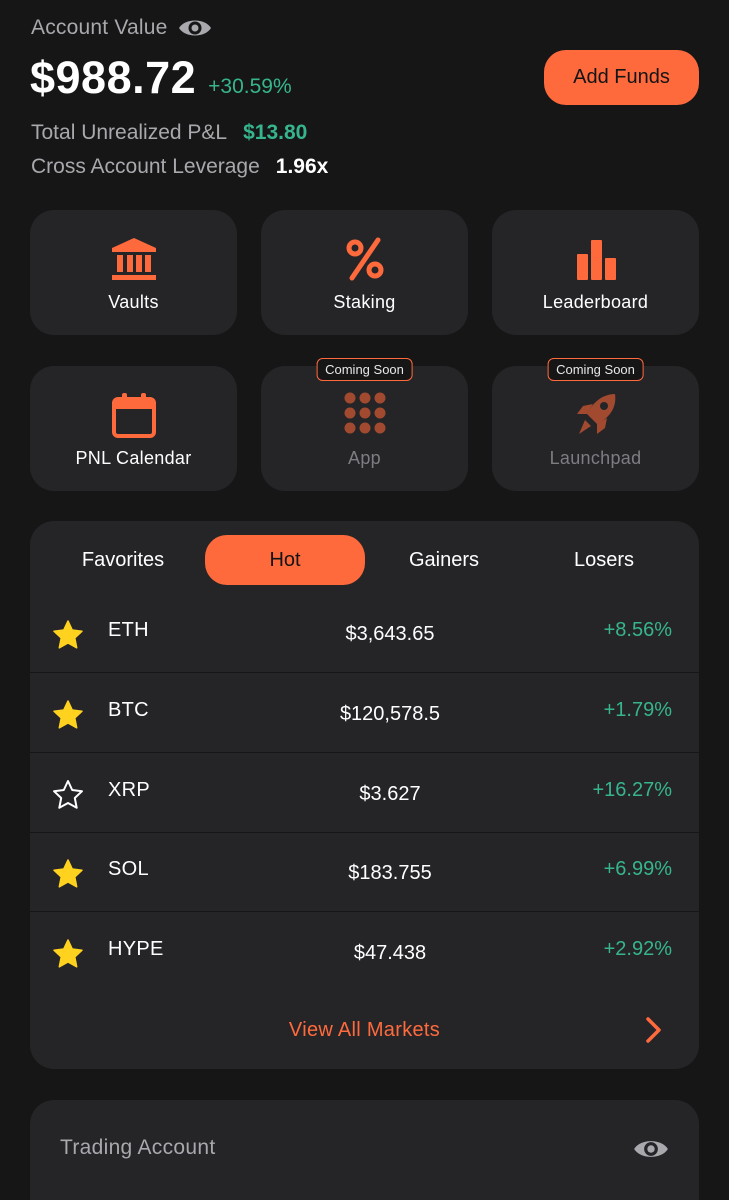 This screenshot has width=729, height=1200. I want to click on view-all-markets: View All Markets, so click(364, 1031).